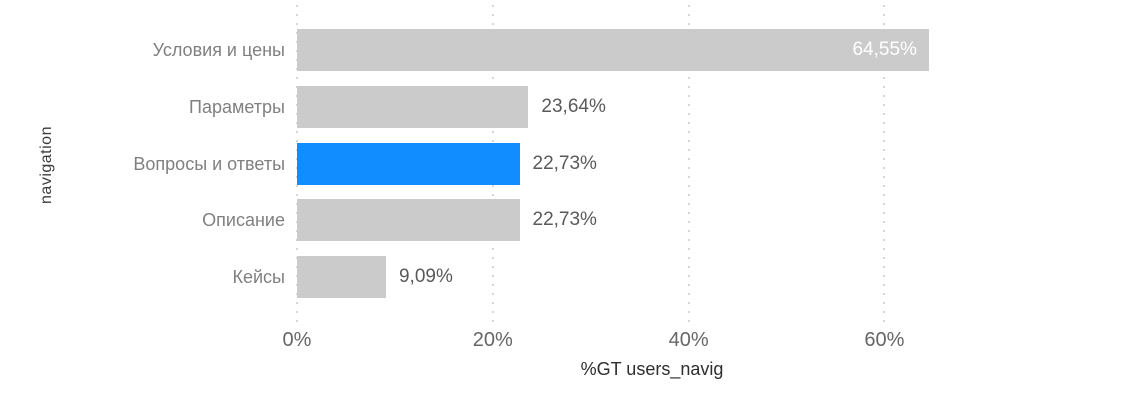  What do you see at coordinates (237, 106) in the screenshot?
I see `category-label: Параметры` at bounding box center [237, 106].